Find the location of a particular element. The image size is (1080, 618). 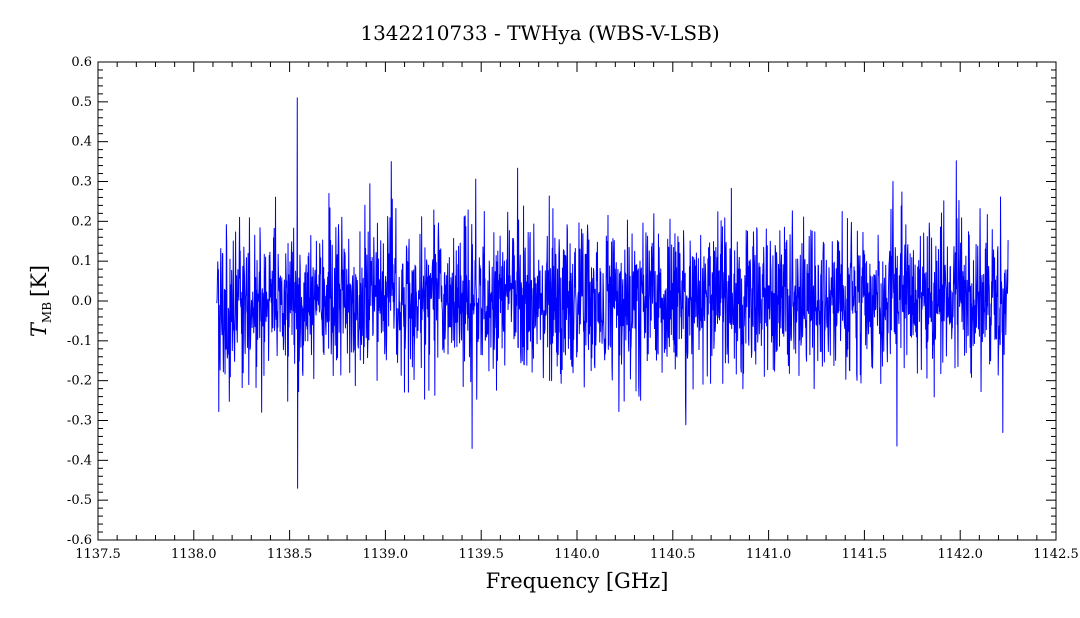

chart-title: 1342210733 - TWHya (WBS-V-LSB) is located at coordinates (539, 33).